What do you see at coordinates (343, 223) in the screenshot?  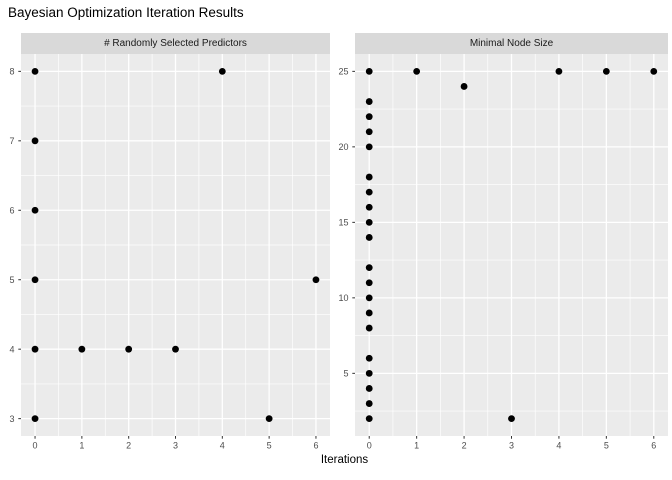 I see `y-tick-label: 15` at bounding box center [343, 223].